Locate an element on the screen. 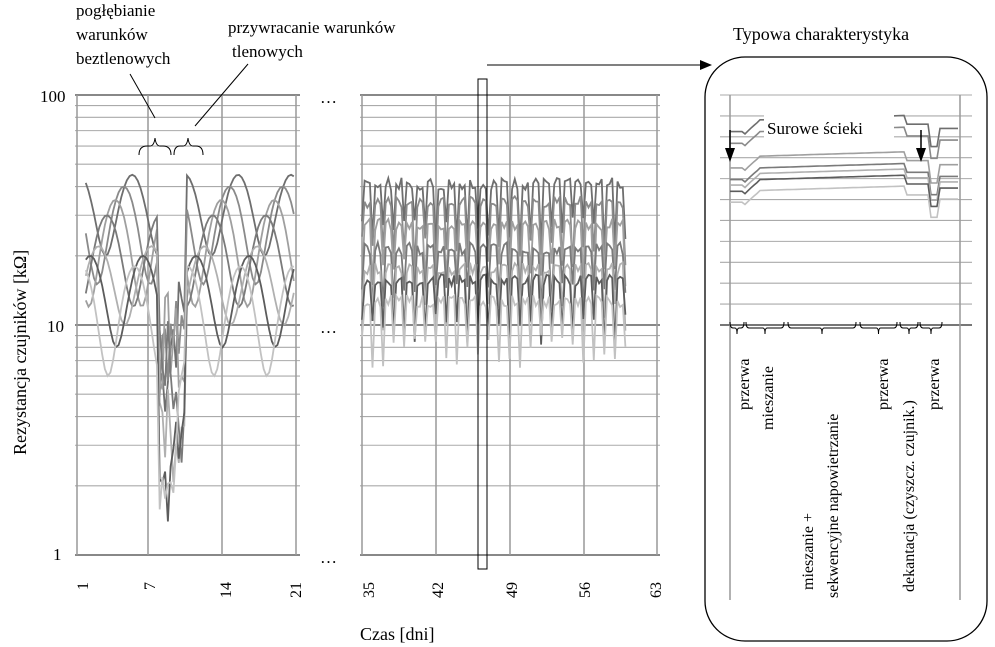 This screenshot has width=995, height=647. left-panel-series is located at coordinates (189, 347).